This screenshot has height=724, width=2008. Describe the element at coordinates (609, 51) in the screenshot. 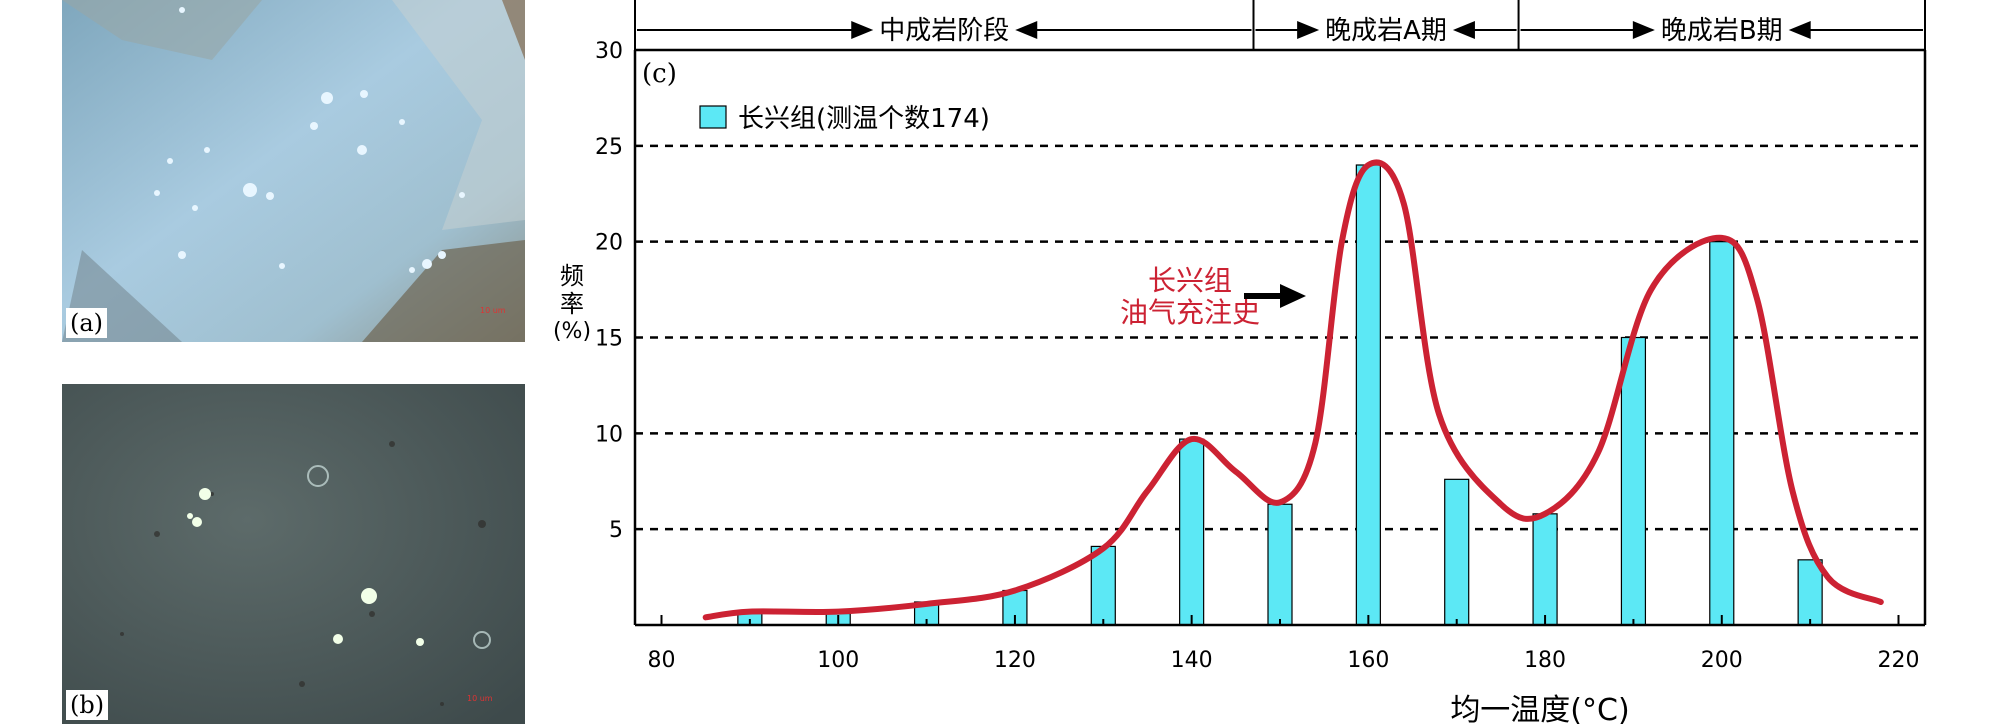

I see `y-tick-label: 30` at that location.